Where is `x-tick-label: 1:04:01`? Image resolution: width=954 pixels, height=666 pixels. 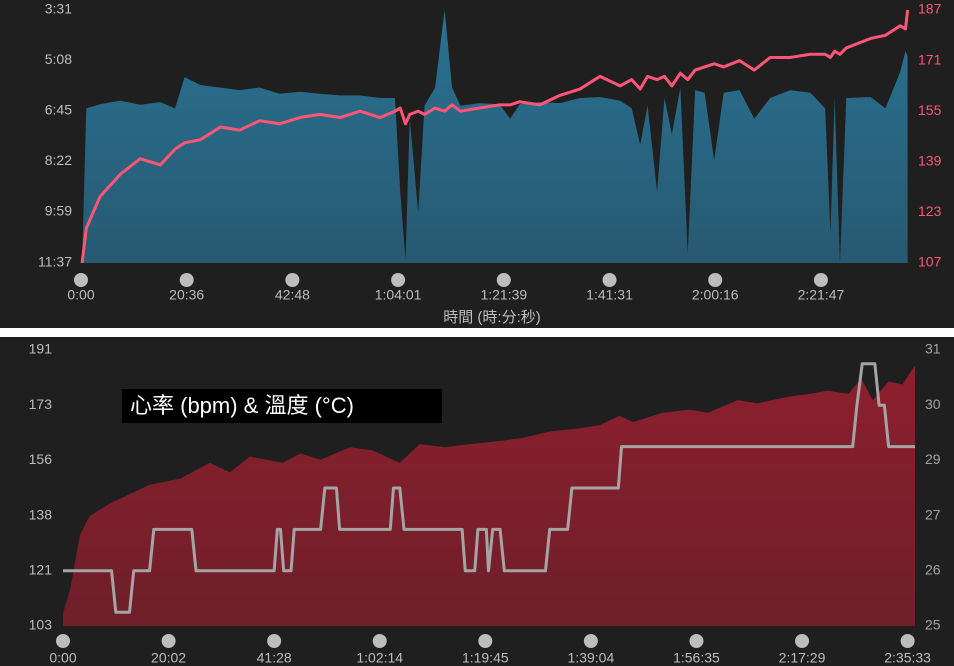
x-tick-label: 1:04:01 is located at coordinates (398, 295).